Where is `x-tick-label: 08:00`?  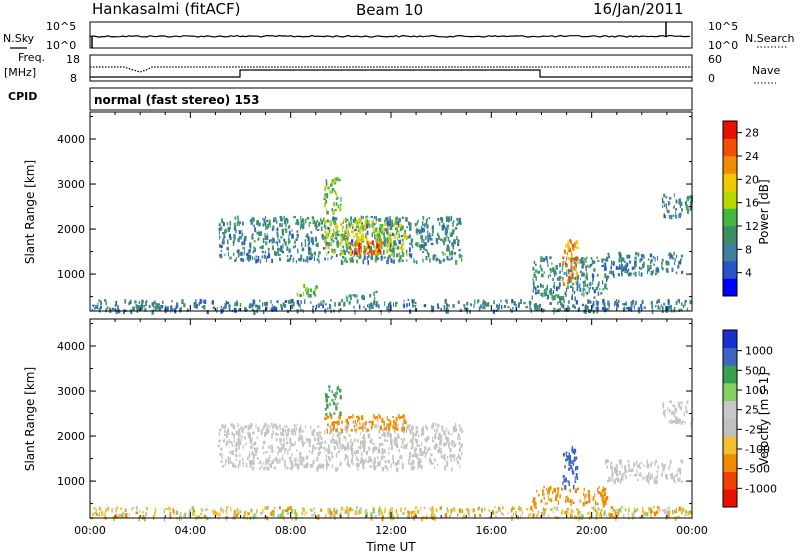
x-tick-label: 08:00 is located at coordinates (291, 530).